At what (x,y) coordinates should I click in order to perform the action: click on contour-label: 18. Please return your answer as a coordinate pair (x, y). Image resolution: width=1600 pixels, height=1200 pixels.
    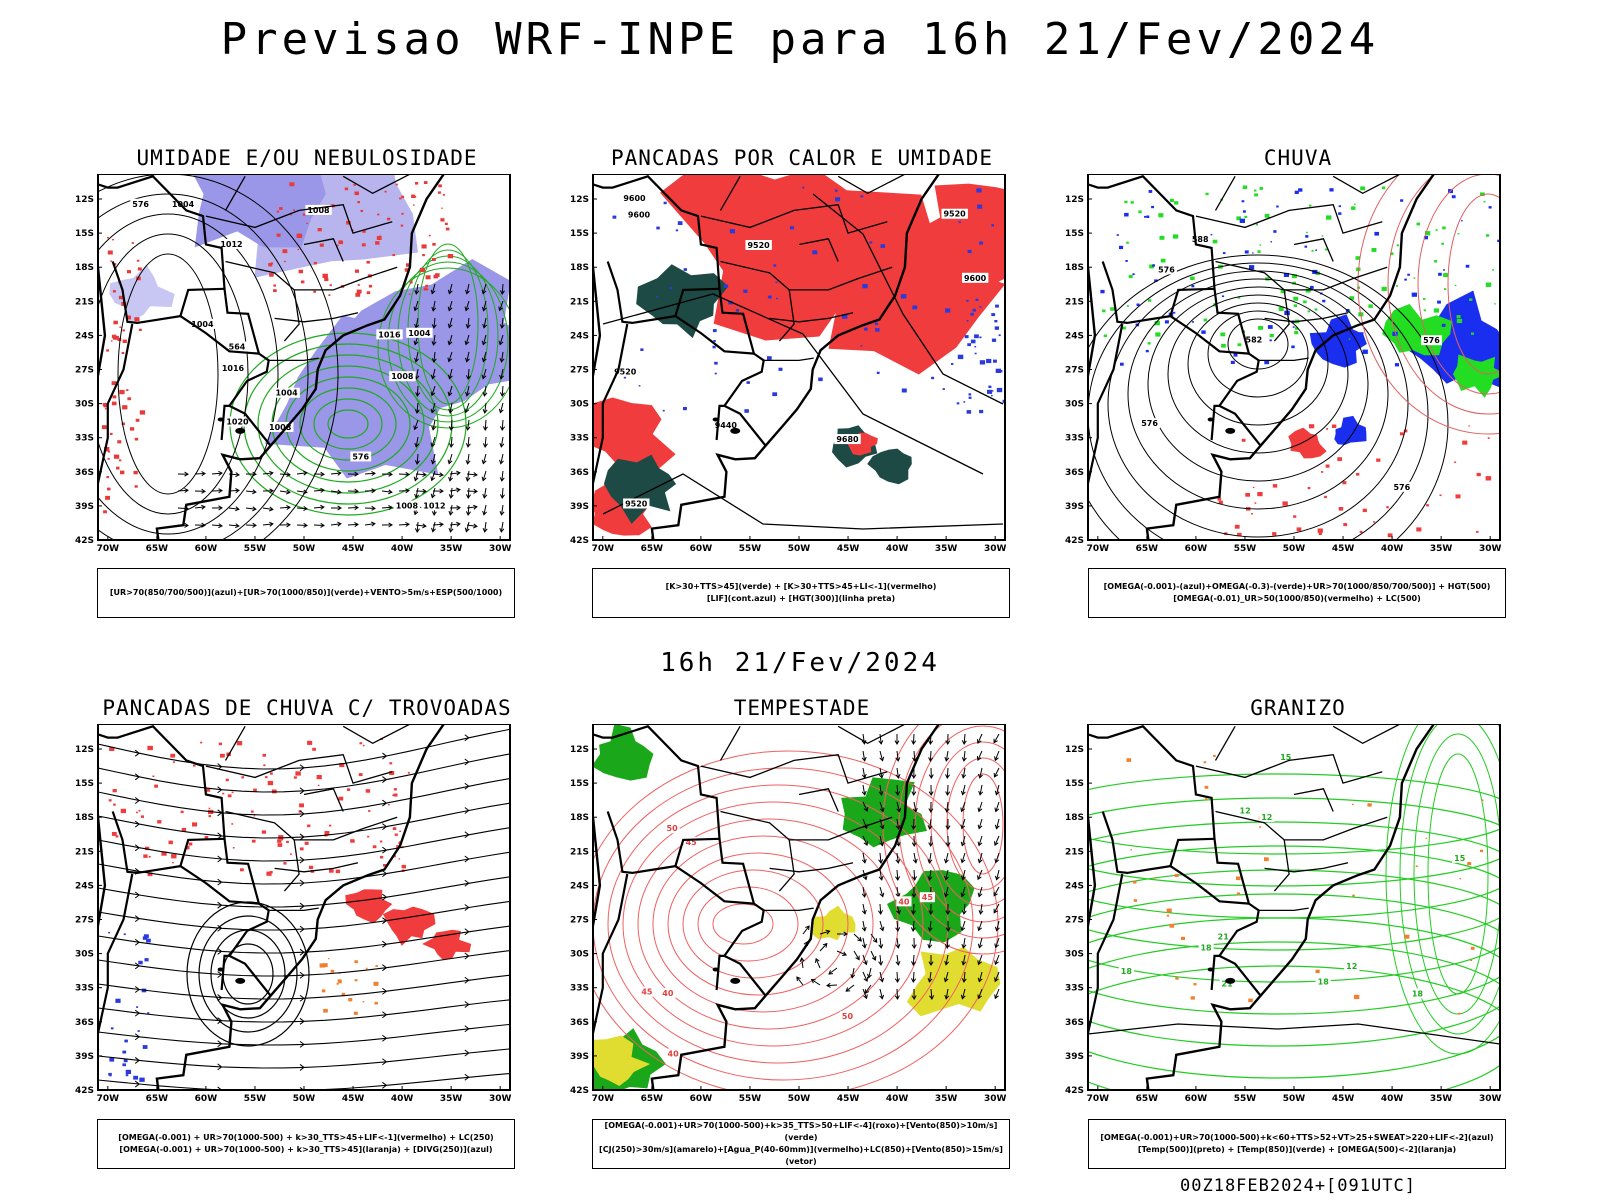
    Looking at the image, I should click on (1417, 993).